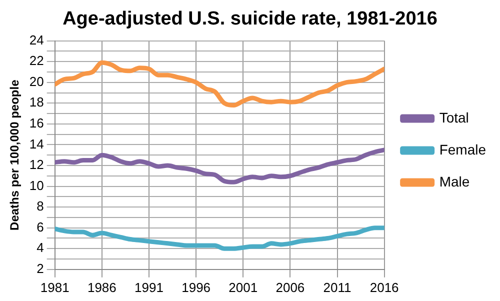 This screenshot has height=301, width=500. I want to click on legend-label: Female, so click(462, 149).